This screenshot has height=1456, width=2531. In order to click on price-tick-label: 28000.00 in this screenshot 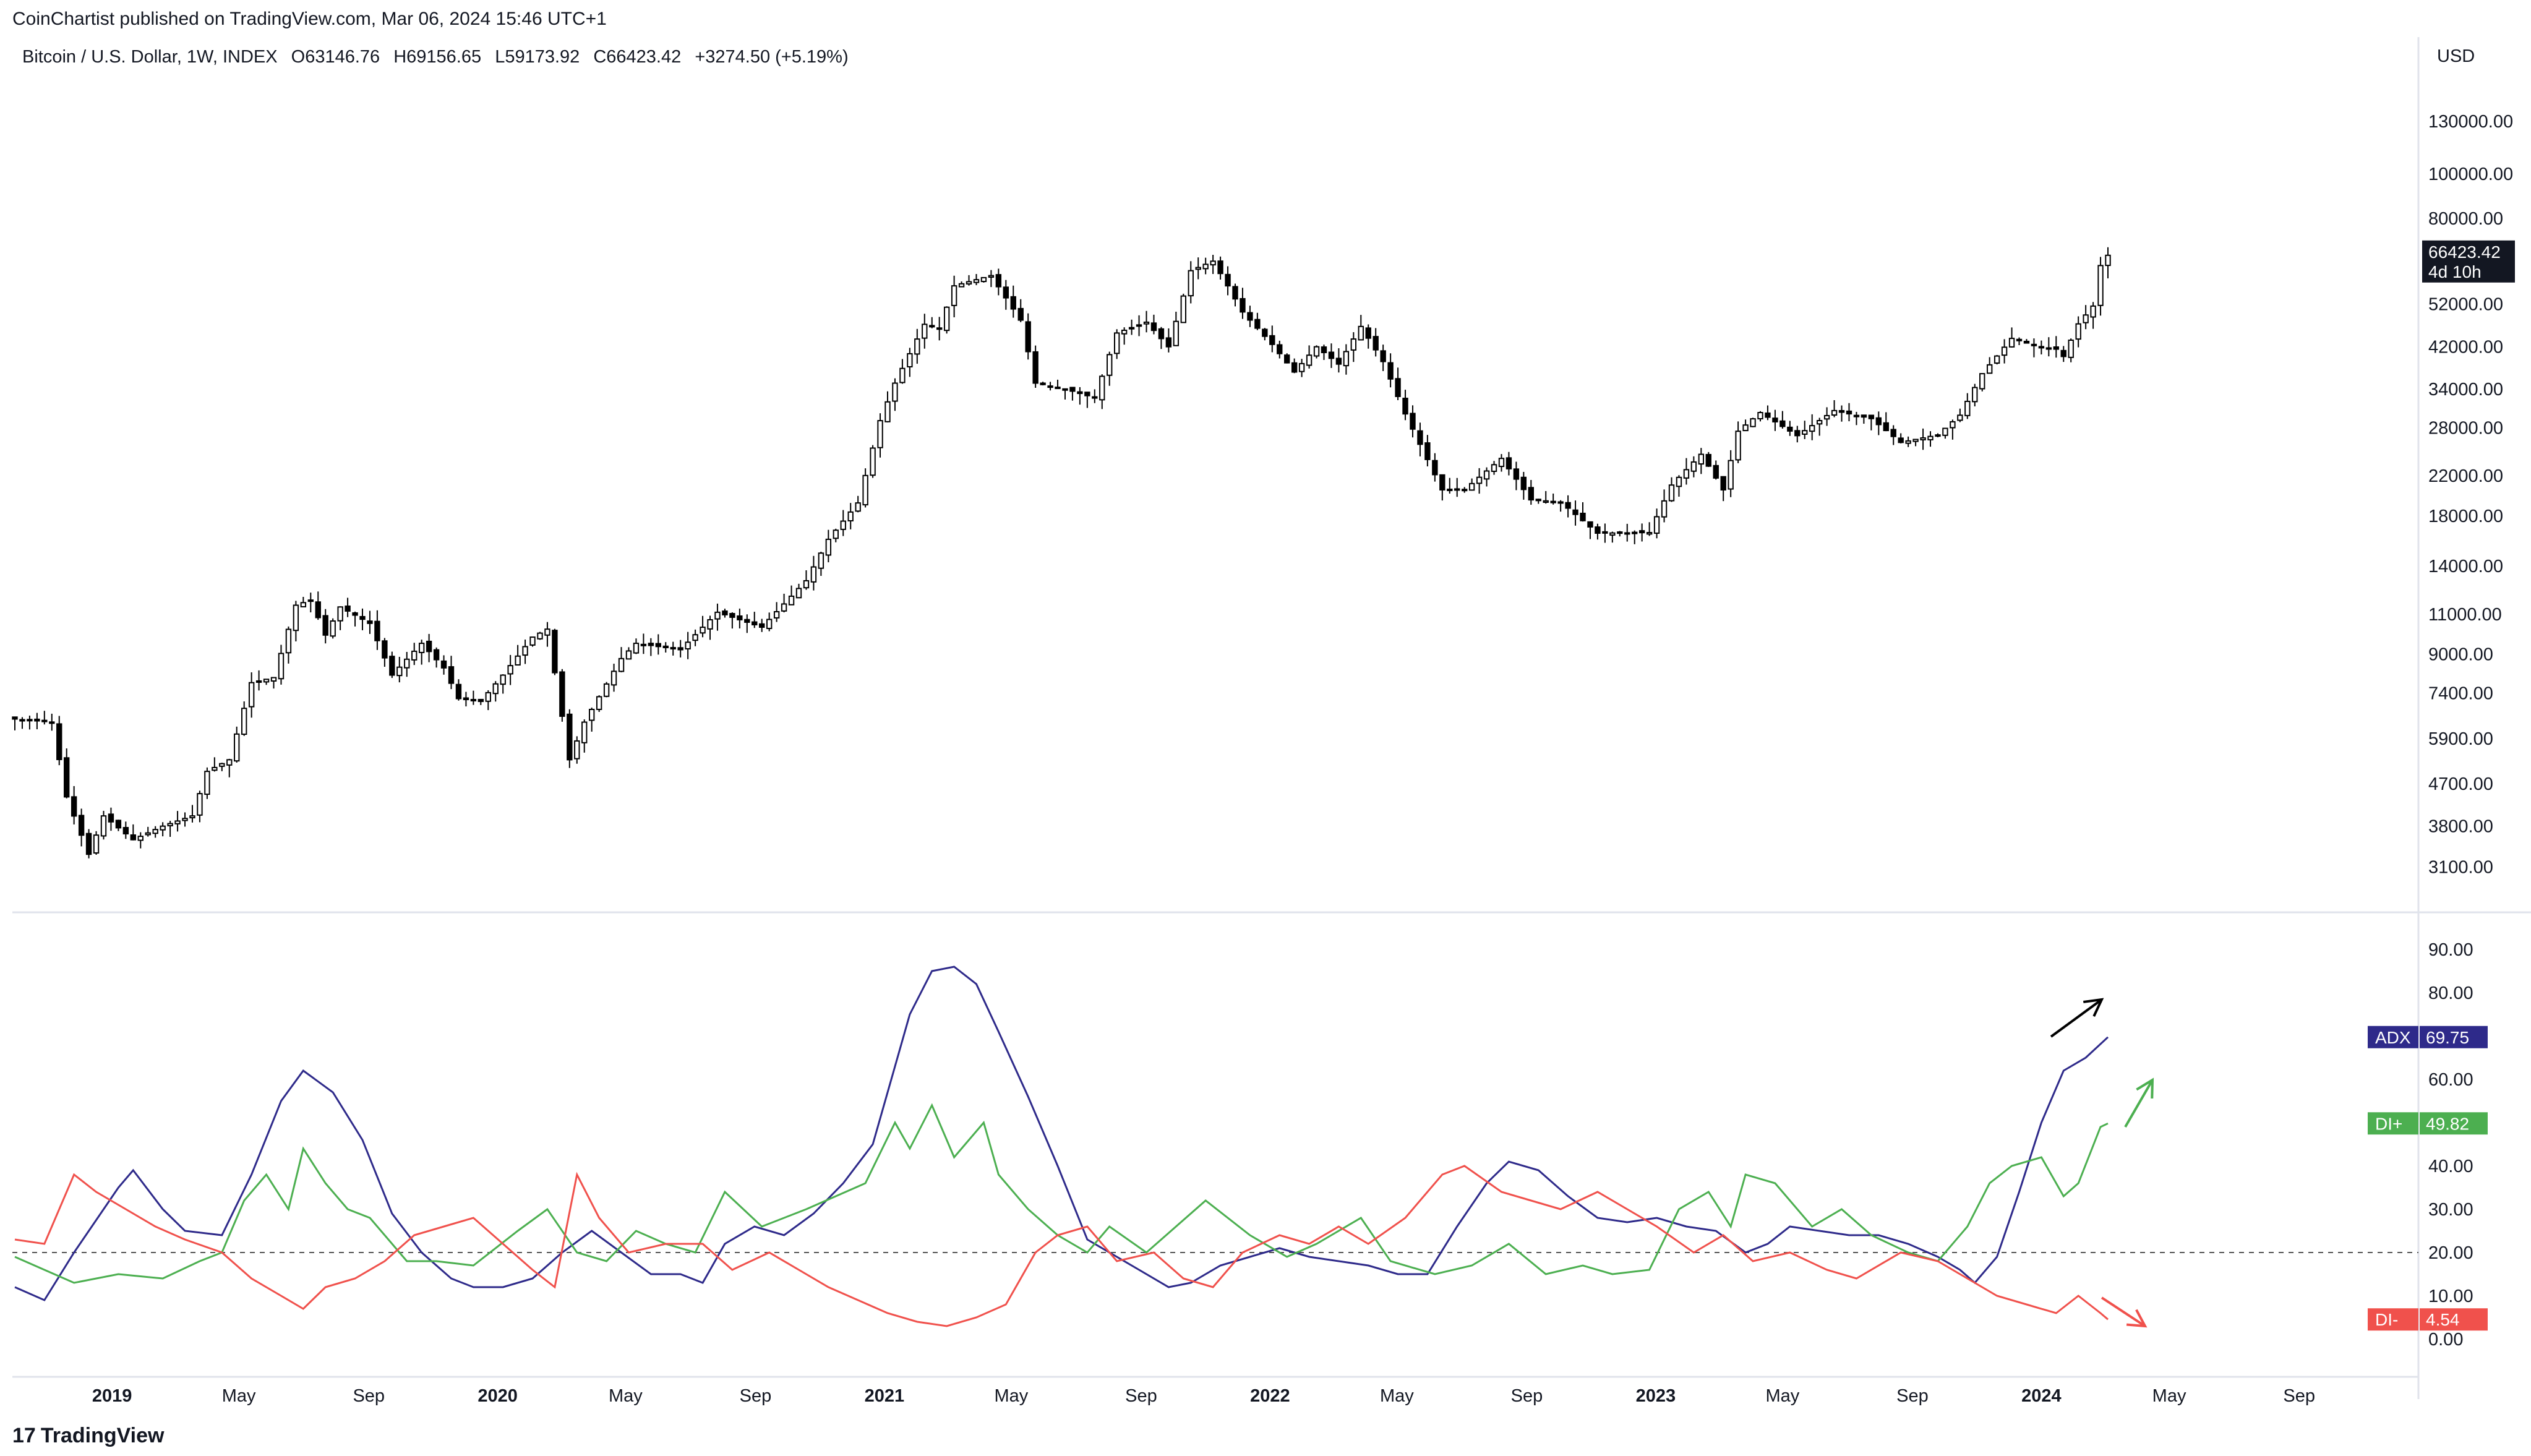, I will do `click(2465, 428)`.